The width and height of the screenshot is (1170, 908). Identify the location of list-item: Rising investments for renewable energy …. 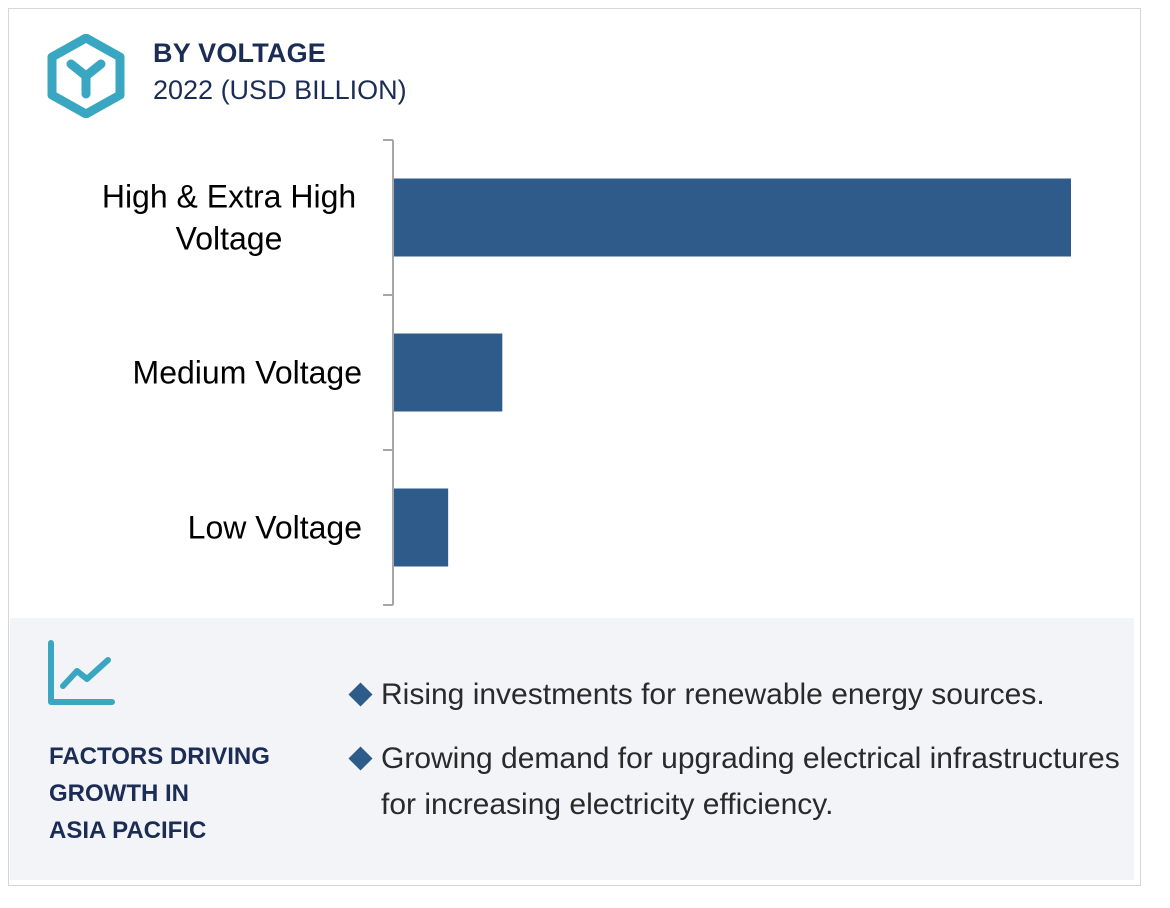
(743, 695).